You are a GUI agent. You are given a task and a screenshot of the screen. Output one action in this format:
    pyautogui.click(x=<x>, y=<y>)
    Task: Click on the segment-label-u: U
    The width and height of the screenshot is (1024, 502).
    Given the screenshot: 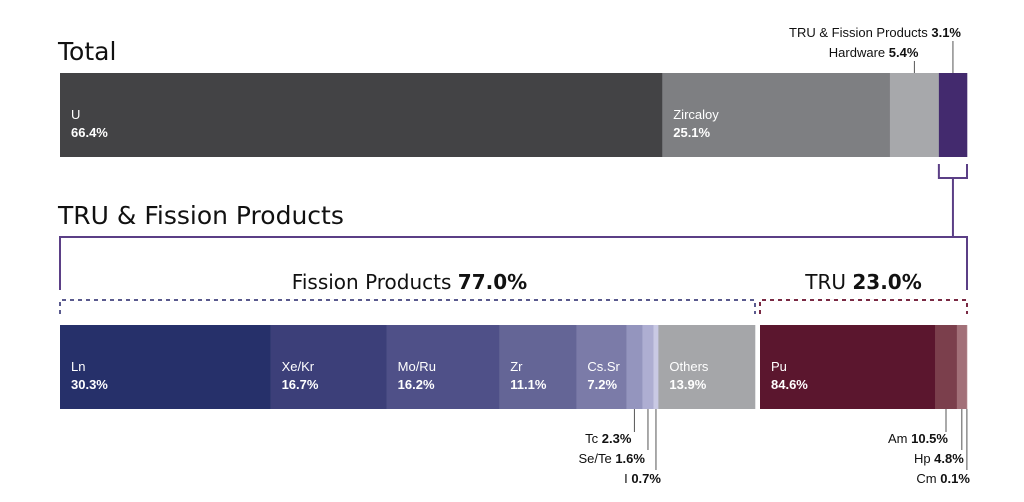 What is the action you would take?
    pyautogui.click(x=75, y=114)
    